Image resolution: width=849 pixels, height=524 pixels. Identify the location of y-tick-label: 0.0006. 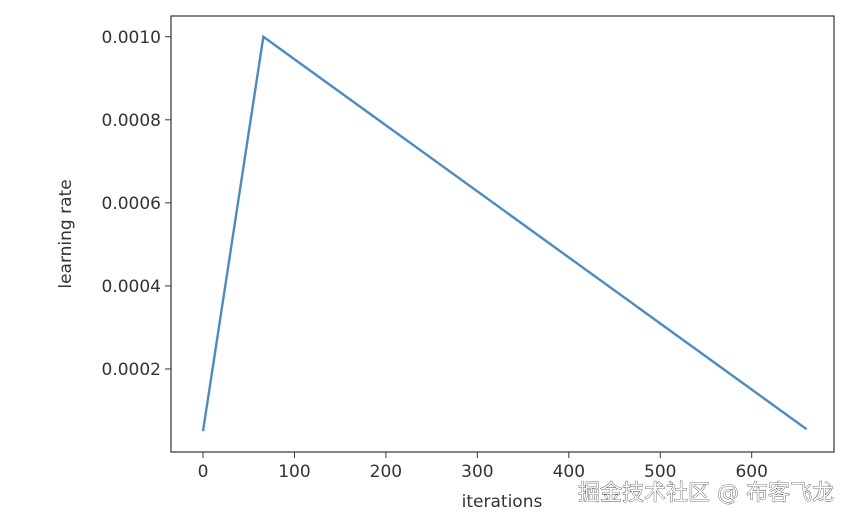
(131, 204).